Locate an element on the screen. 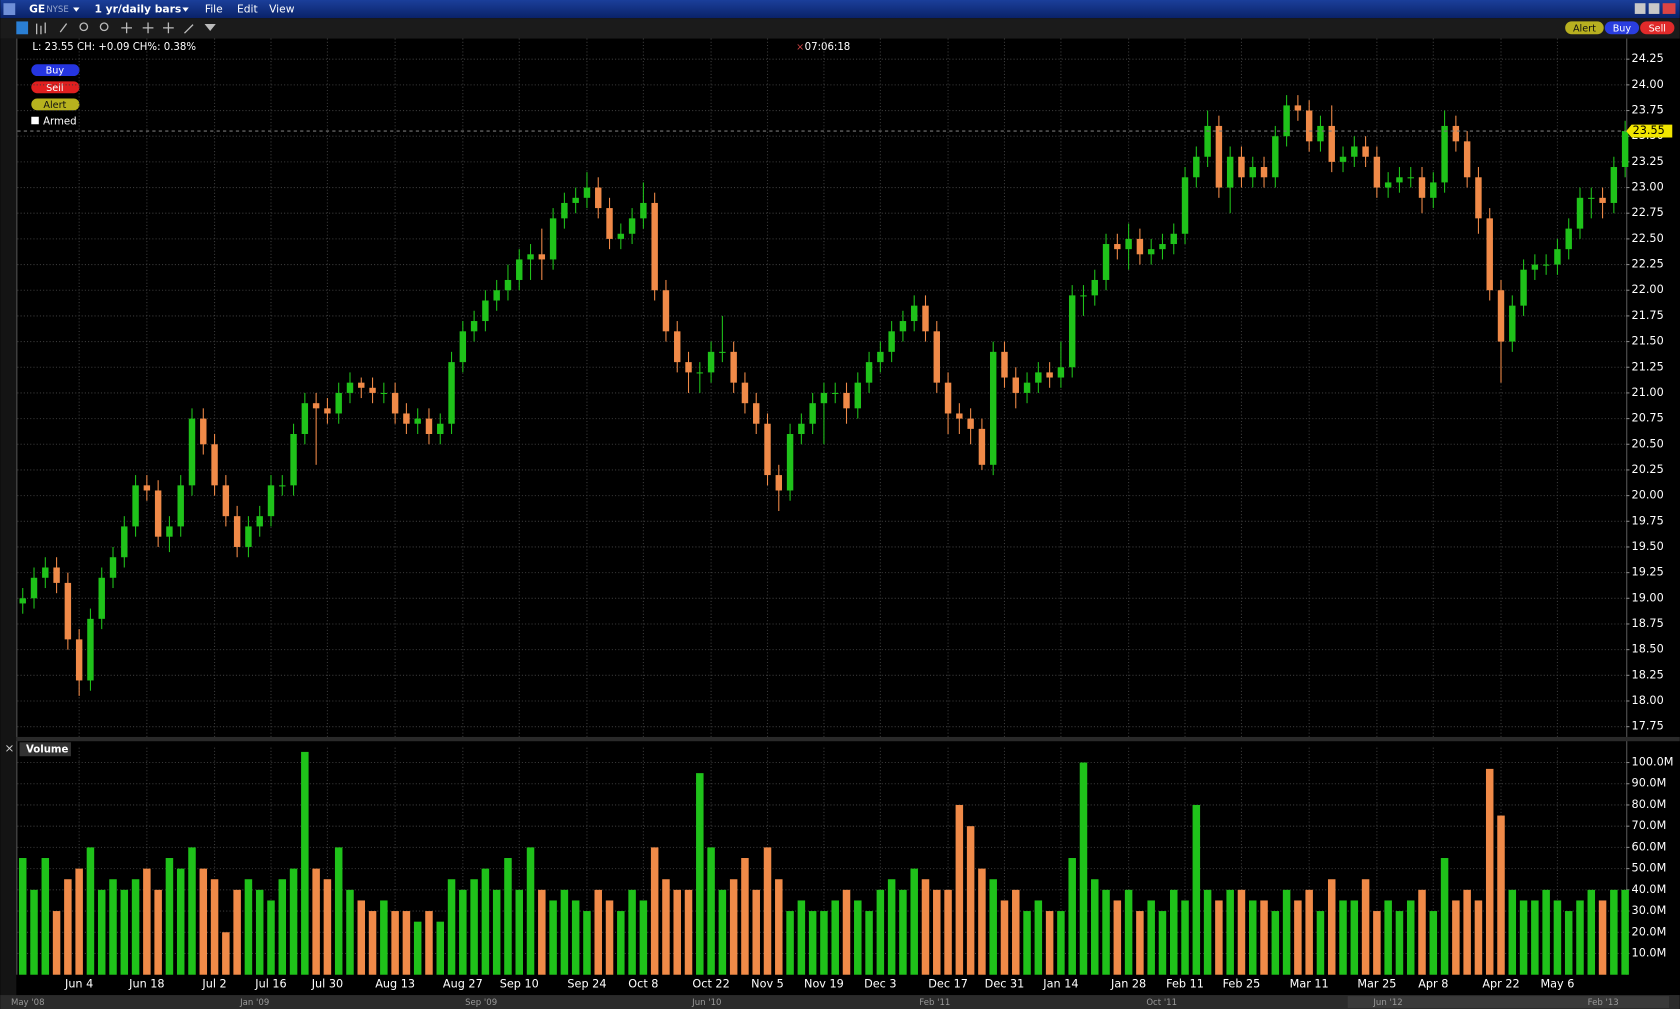  period-selector: 1 yr/daily bars is located at coordinates (137, 9).